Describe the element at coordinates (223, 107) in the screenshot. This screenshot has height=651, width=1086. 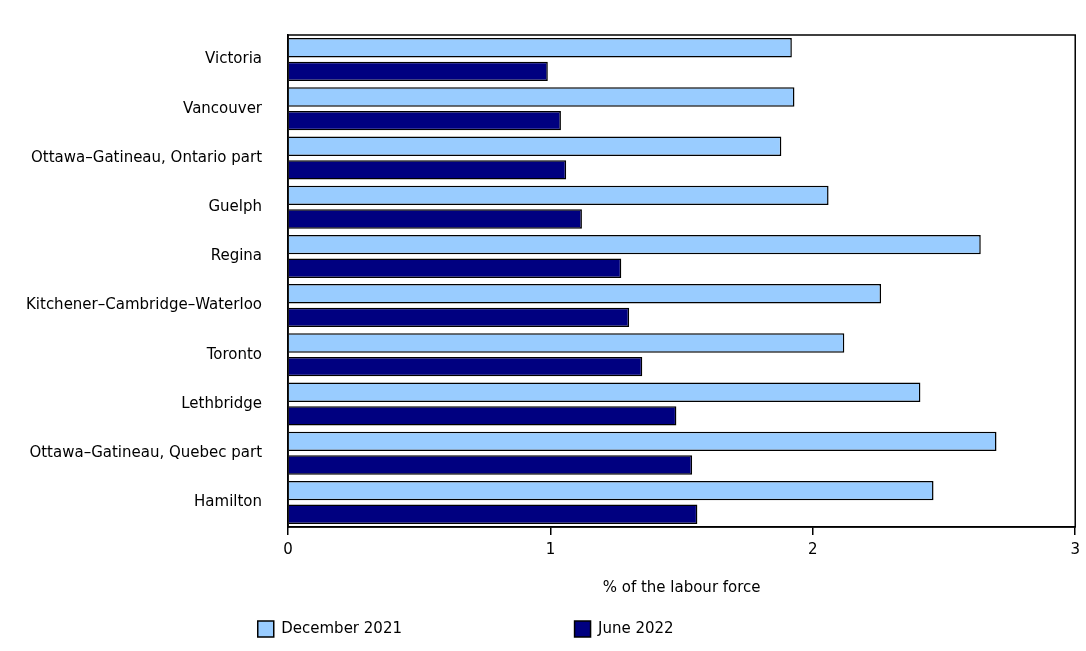
I see `y-tick-label: Vancouver` at that location.